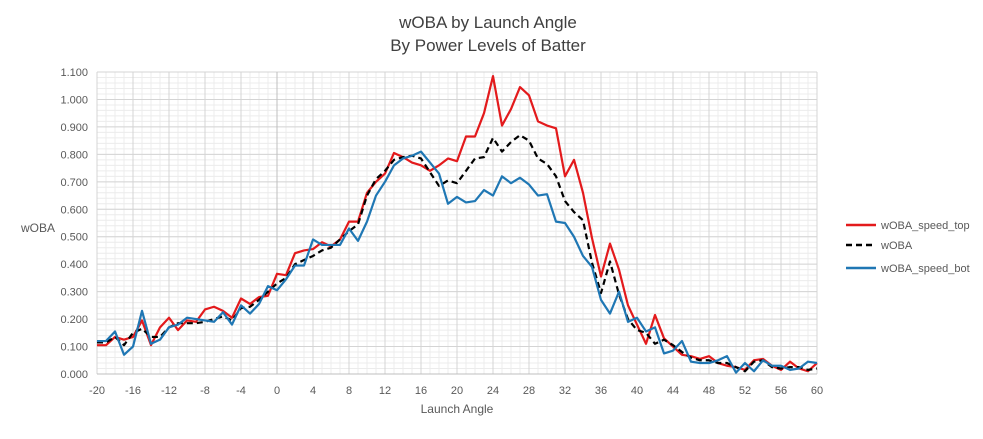 This screenshot has height=439, width=983. Describe the element at coordinates (673, 391) in the screenshot. I see `x-tick-label: 44` at that location.